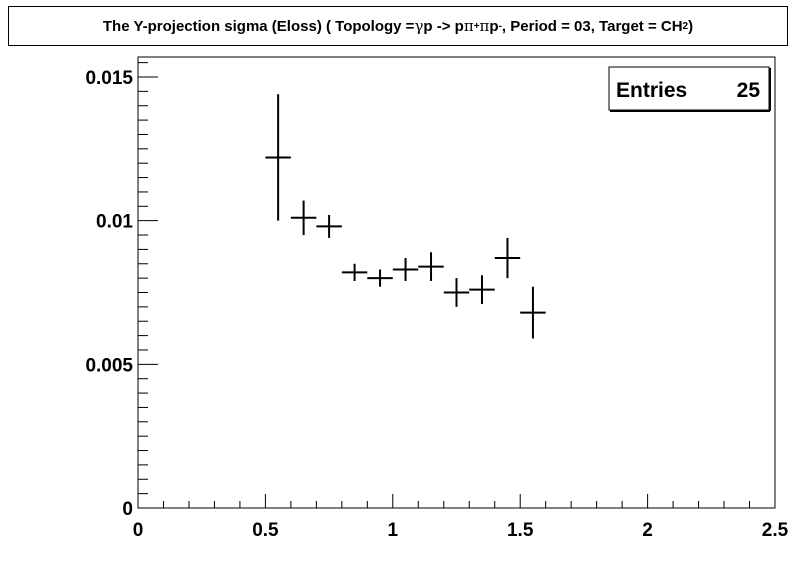  I want to click on title-p: p, so click(494, 26).